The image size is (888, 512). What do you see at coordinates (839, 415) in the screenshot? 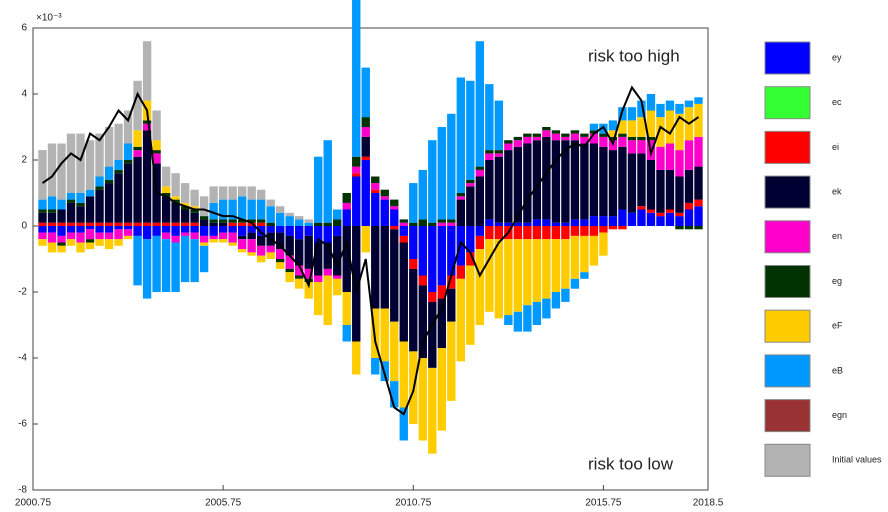
I see `legend-label: egn` at bounding box center [839, 415].